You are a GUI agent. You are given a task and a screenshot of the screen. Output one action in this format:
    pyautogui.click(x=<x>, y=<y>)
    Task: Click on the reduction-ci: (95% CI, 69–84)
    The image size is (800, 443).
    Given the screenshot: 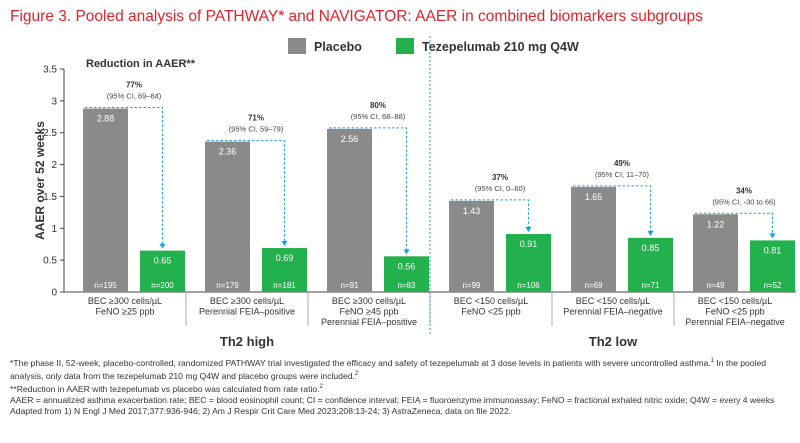 What is the action you would take?
    pyautogui.click(x=134, y=96)
    